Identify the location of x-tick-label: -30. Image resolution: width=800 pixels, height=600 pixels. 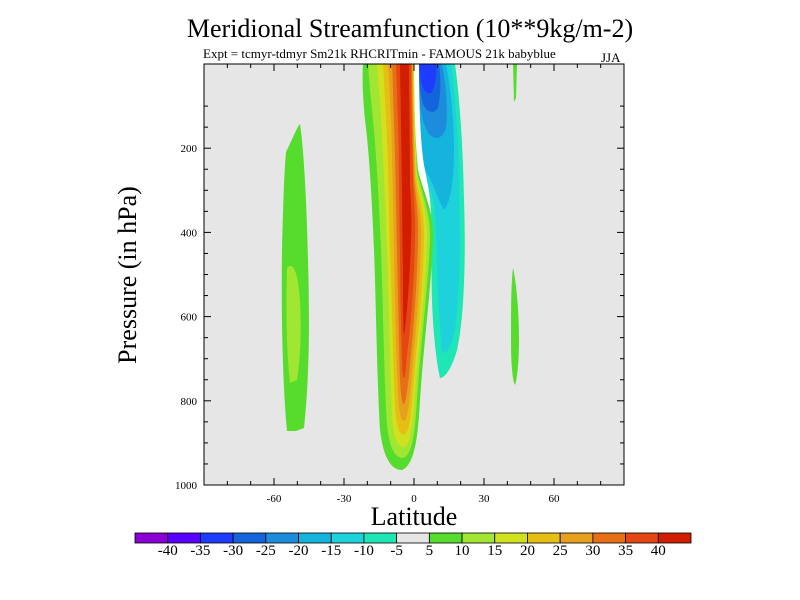
(344, 499).